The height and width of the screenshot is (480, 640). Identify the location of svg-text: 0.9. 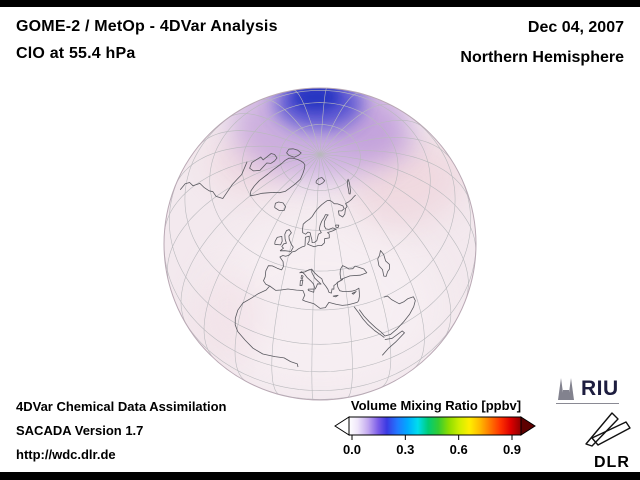
(512, 449).